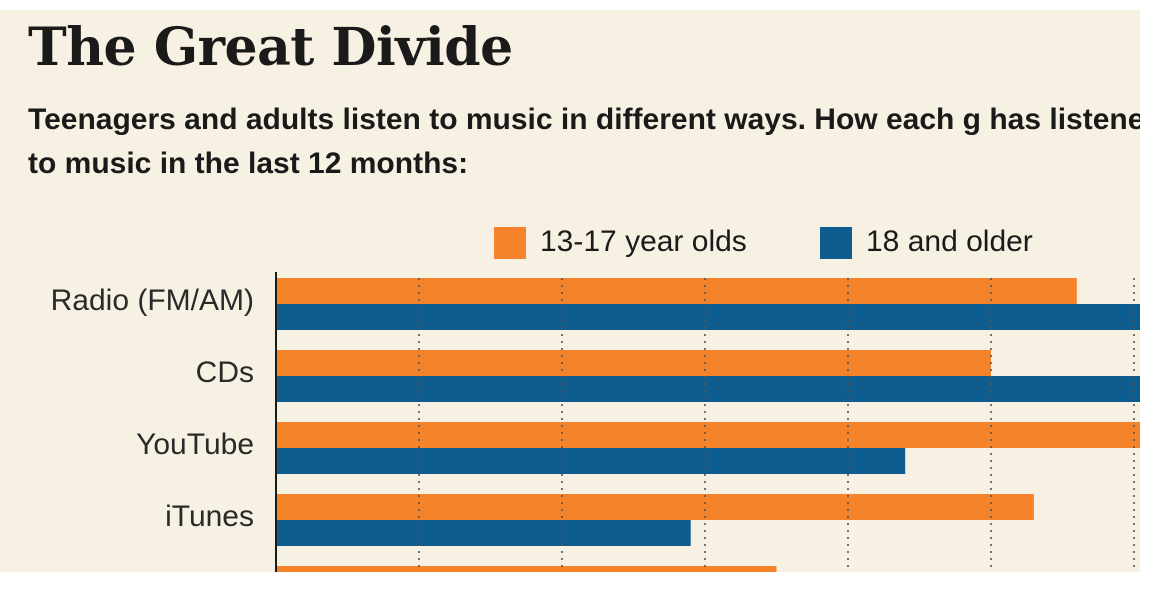 The width and height of the screenshot is (1167, 608). Describe the element at coordinates (225, 372) in the screenshot. I see `category-label-1: CDs` at that location.